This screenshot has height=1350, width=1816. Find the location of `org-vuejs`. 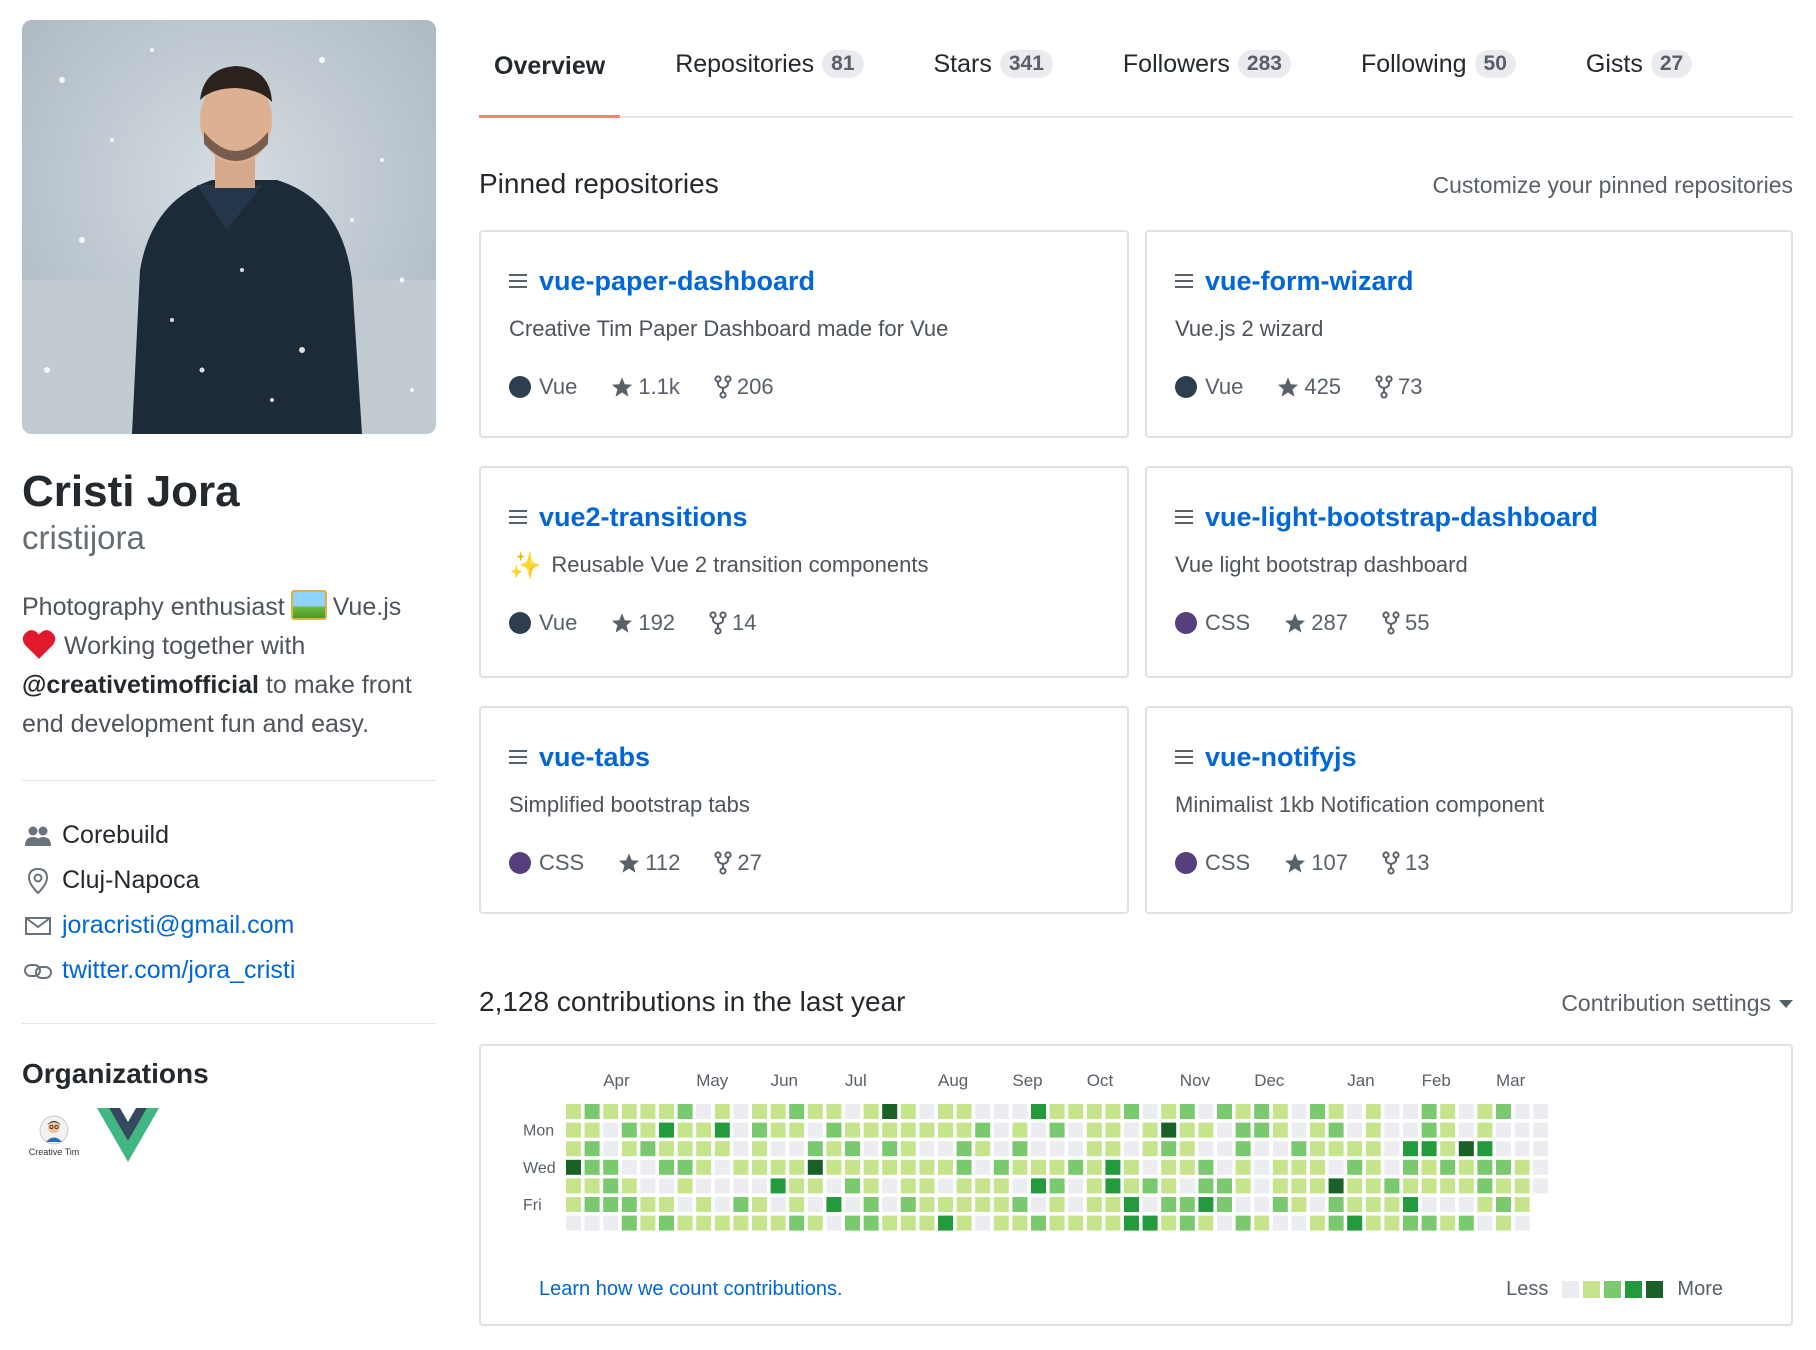

org-vuejs is located at coordinates (128, 1136).